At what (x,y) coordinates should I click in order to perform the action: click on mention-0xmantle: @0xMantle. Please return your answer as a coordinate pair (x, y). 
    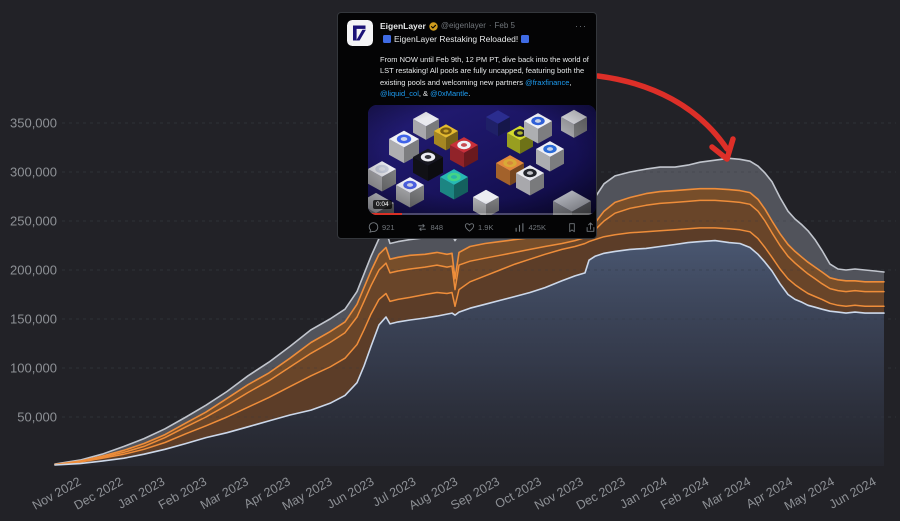
    Looking at the image, I should click on (449, 93).